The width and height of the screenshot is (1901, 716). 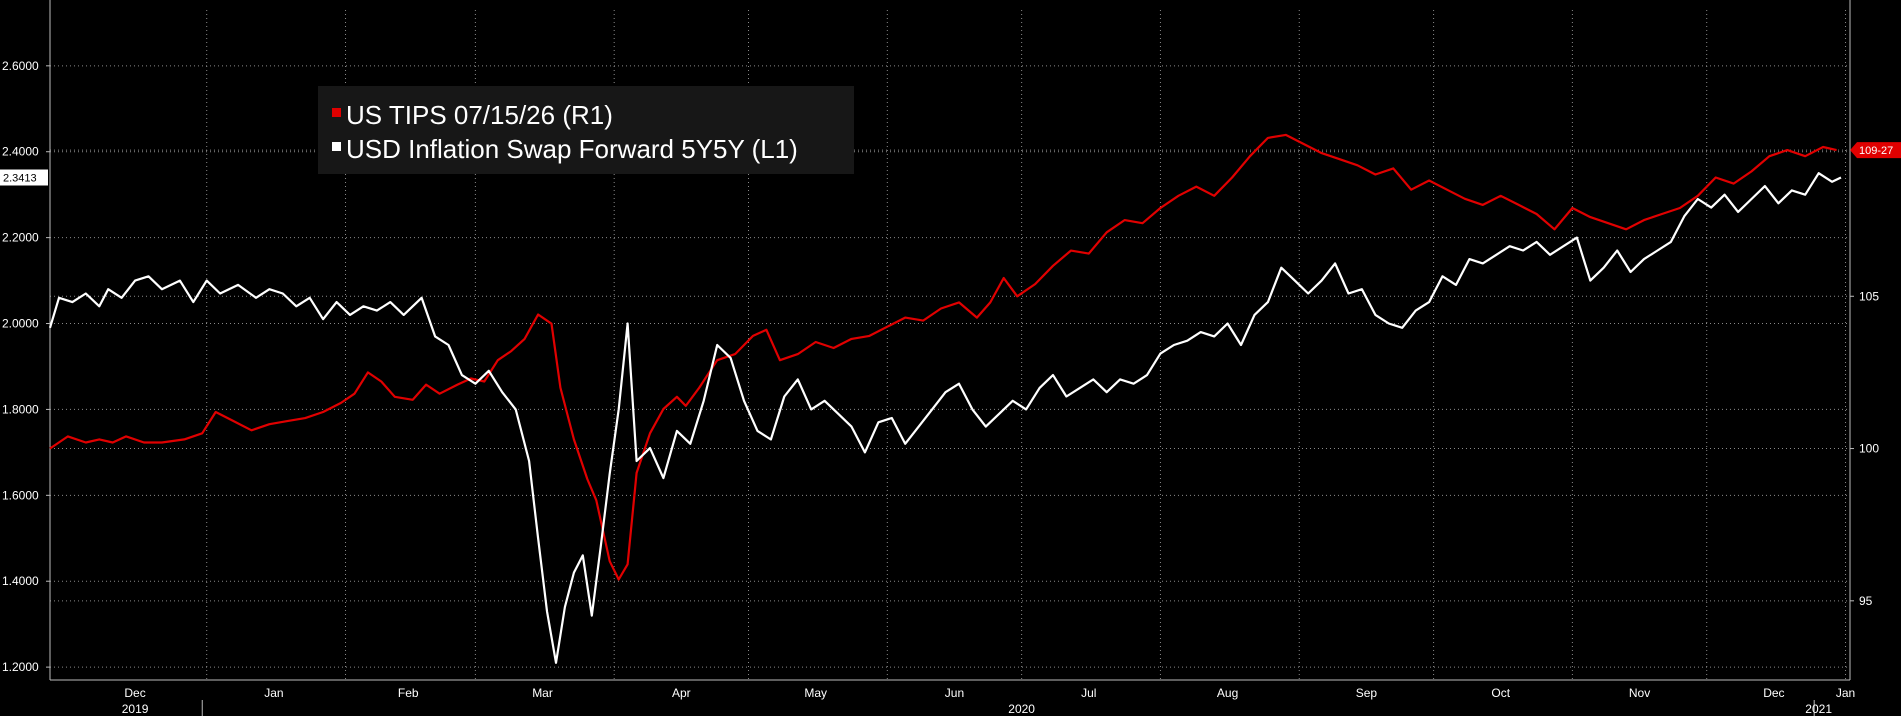 What do you see at coordinates (336, 146) in the screenshot?
I see `legend-swatch-swap` at bounding box center [336, 146].